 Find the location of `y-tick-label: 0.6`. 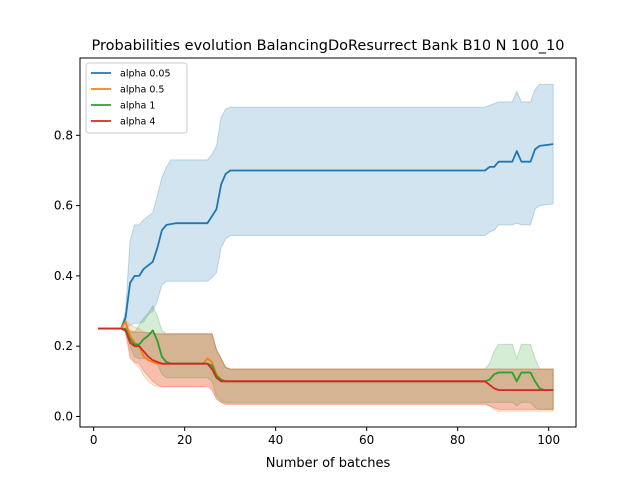

y-tick-label: 0.6 is located at coordinates (63, 206).